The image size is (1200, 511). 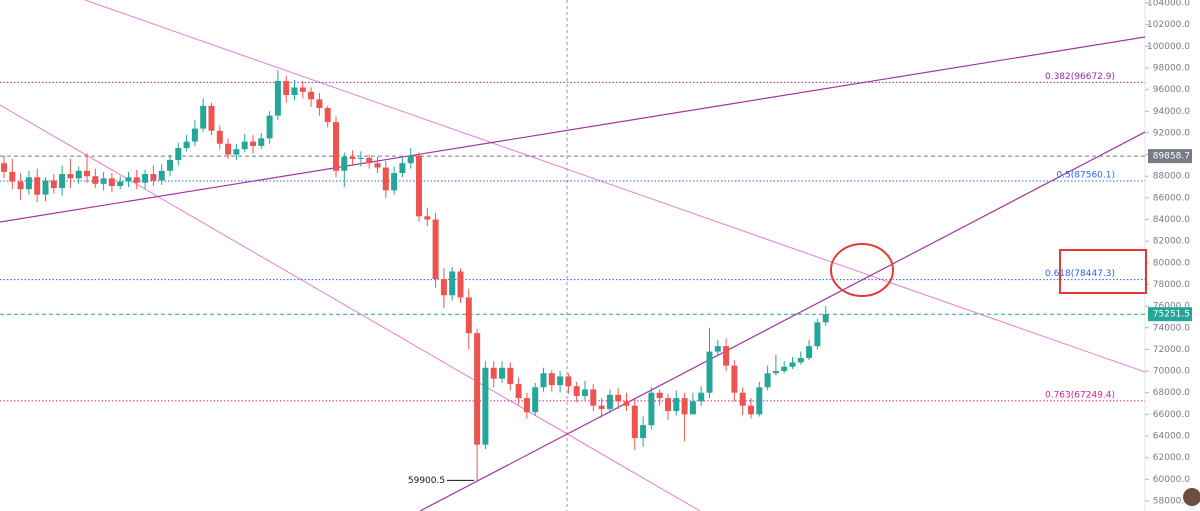 What do you see at coordinates (1171, 177) in the screenshot?
I see `y-tick-label: 88000.0` at bounding box center [1171, 177].